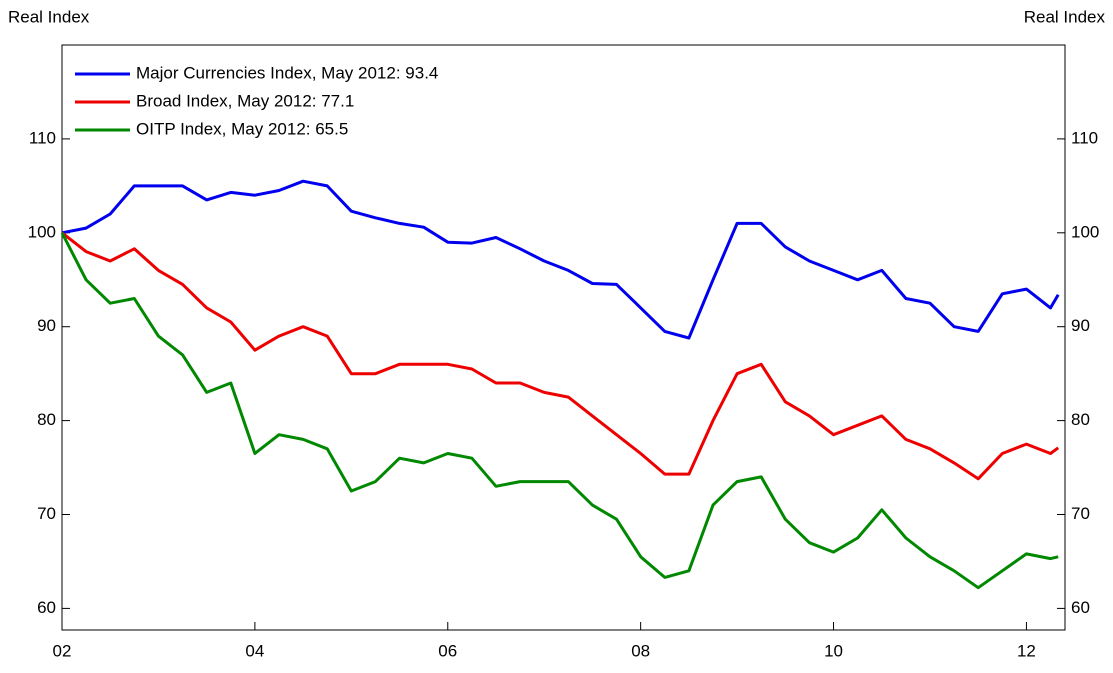 This screenshot has height=673, width=1113. What do you see at coordinates (1084, 137) in the screenshot?
I see `y2-tick-label: 110` at bounding box center [1084, 137].